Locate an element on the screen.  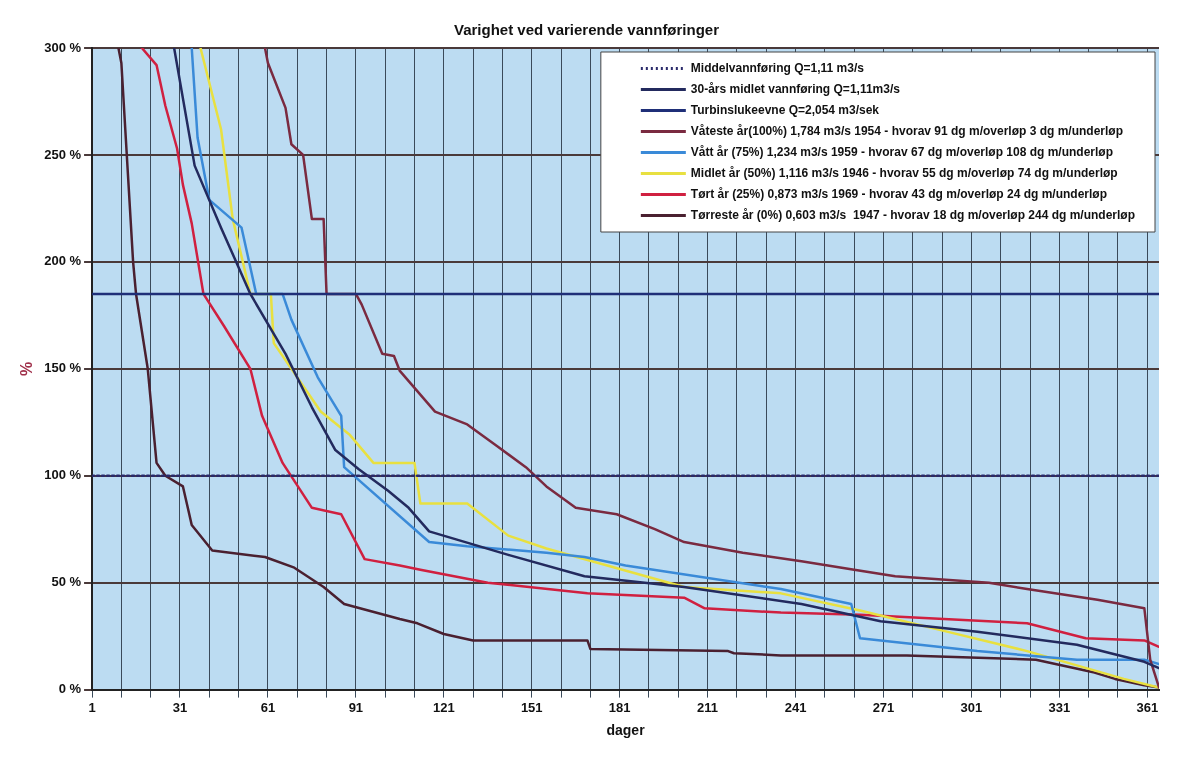
legend-label: Midlet år (50%) 1,116 m3/s 1946 - hvorav 55 dg m/overløp 74 dg m/underløp is located at coordinates (904, 172).